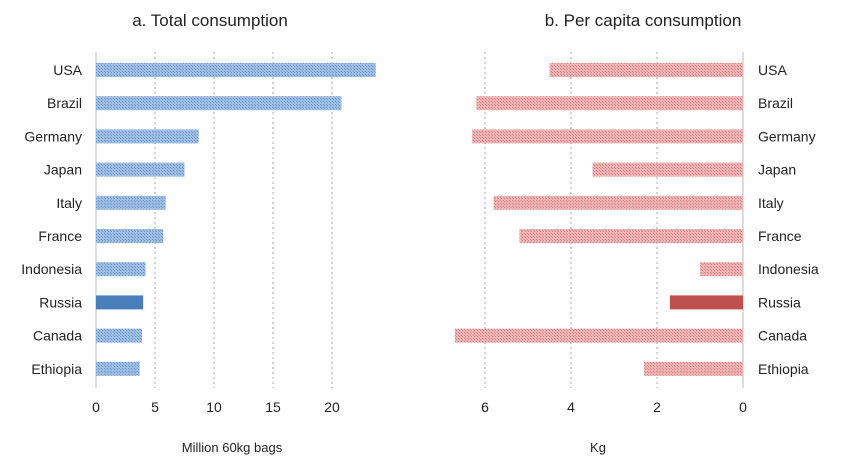 The height and width of the screenshot is (463, 843). I want to click on panel-b-category-japan: Japan, so click(777, 170).